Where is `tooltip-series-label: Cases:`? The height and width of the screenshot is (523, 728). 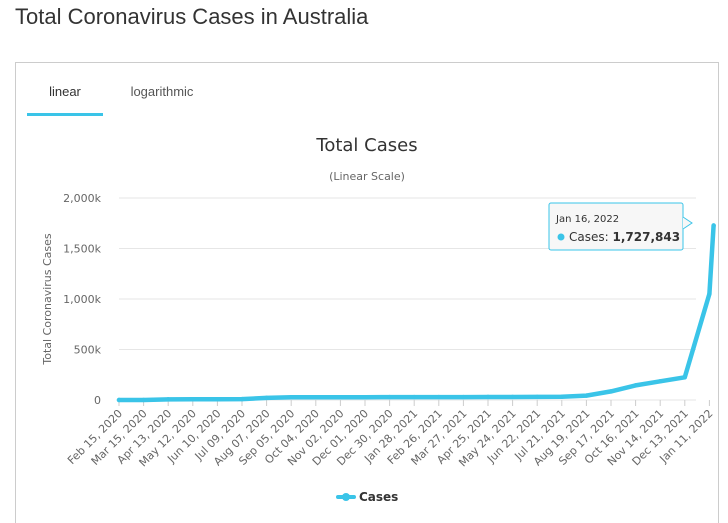 tooltip-series-label: Cases: is located at coordinates (590, 237).